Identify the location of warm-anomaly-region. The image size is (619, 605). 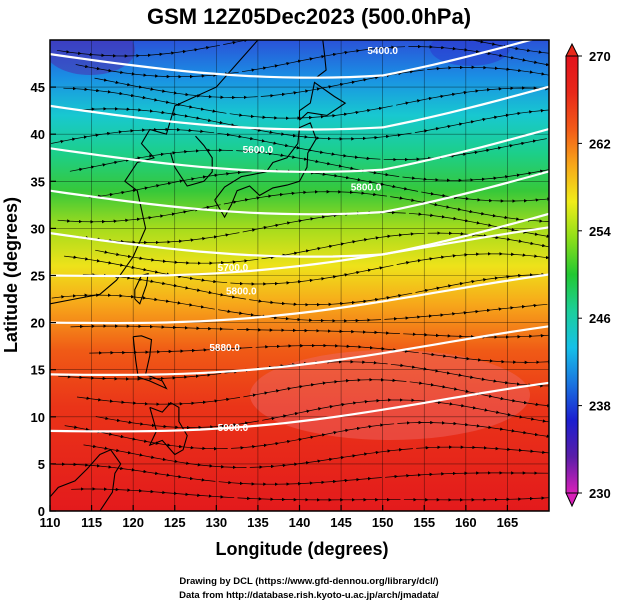
(390, 395).